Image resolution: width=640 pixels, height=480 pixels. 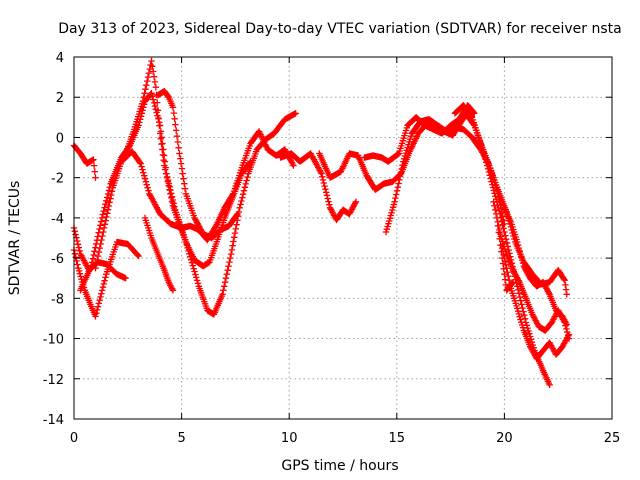 What do you see at coordinates (15, 238) in the screenshot?
I see `y-axis-label: SDTVAR / TECUs` at bounding box center [15, 238].